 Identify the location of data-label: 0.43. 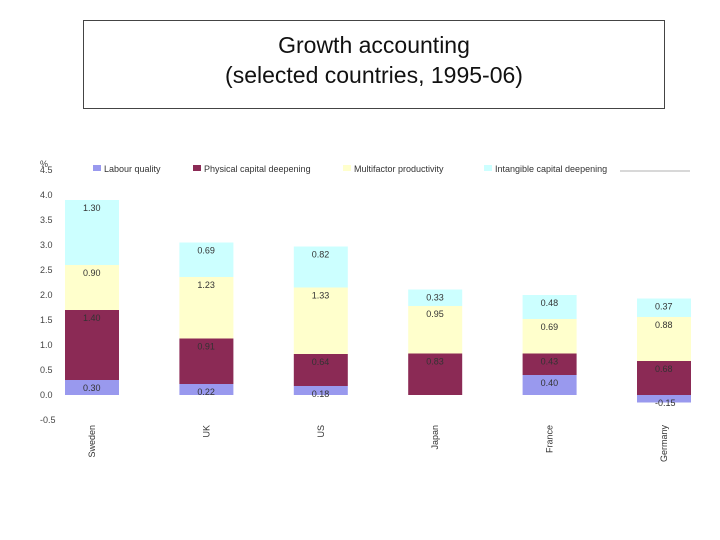
(550, 362).